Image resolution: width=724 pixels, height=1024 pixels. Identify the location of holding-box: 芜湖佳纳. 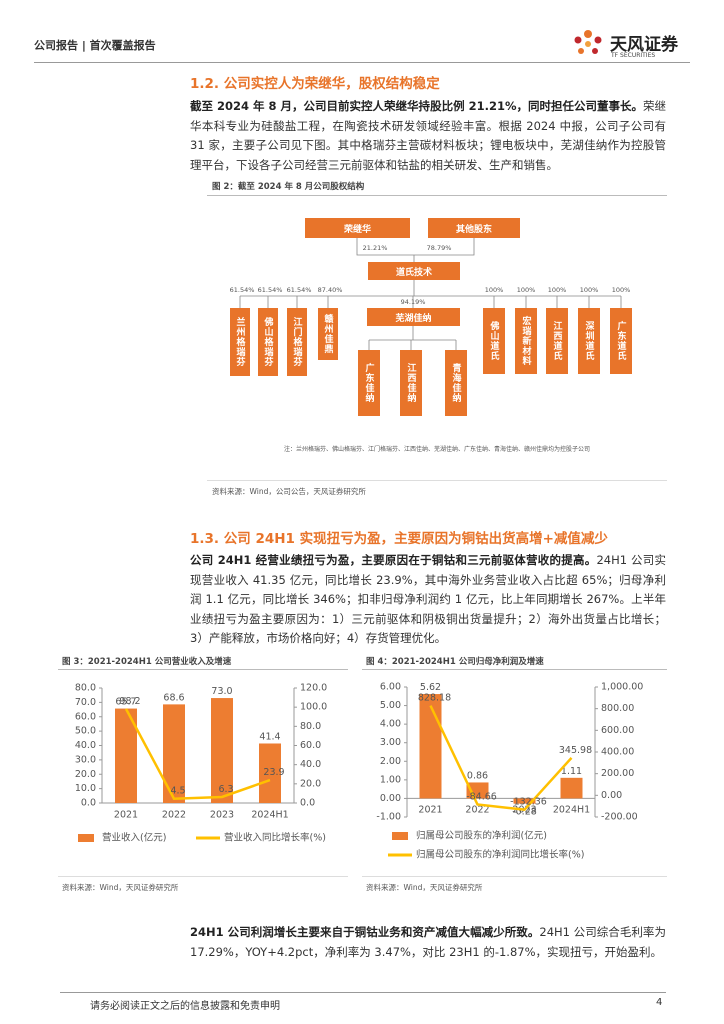
(413, 317).